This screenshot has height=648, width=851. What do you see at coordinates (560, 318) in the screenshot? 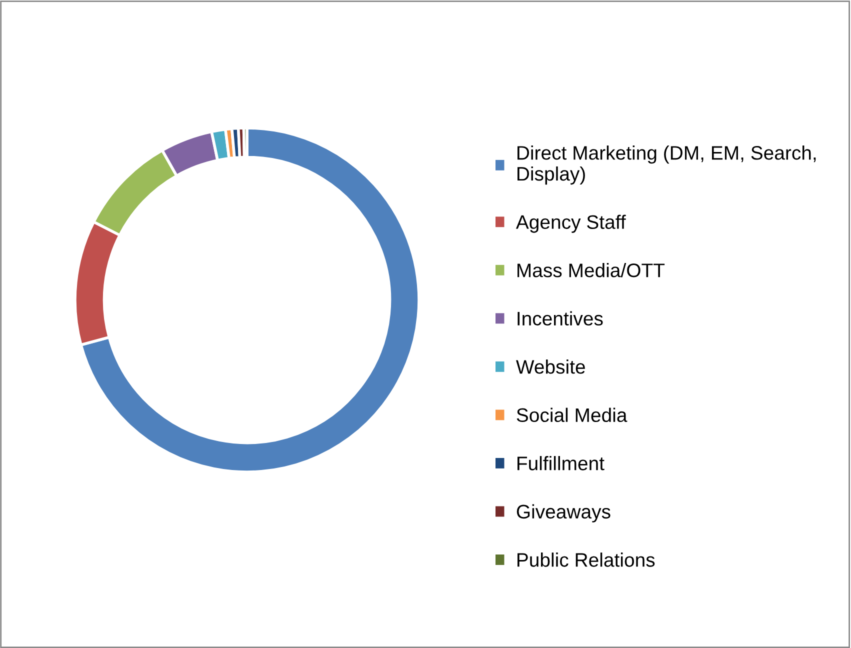
I see `legend-label: Incentives` at bounding box center [560, 318].